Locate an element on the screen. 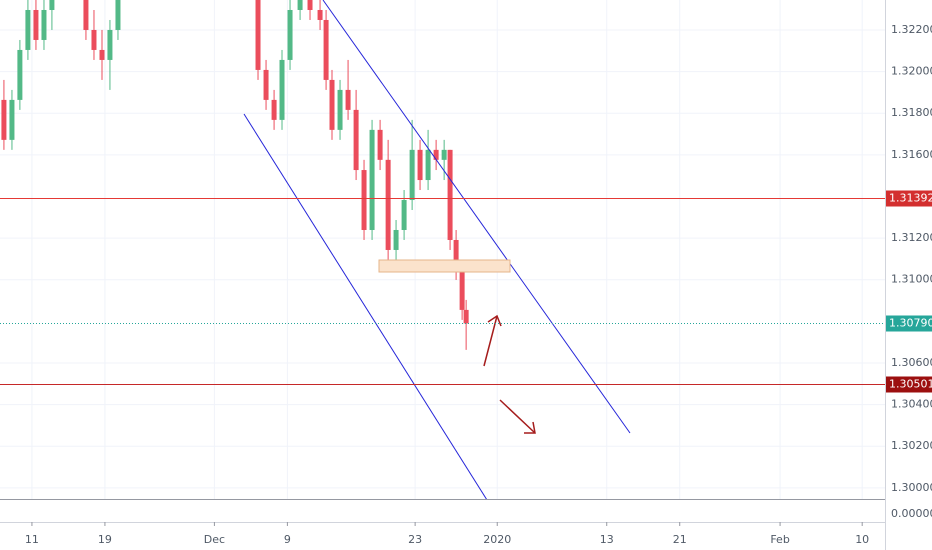 This screenshot has width=932, height=550. y-tick-label: 1.30400 is located at coordinates (911, 404).